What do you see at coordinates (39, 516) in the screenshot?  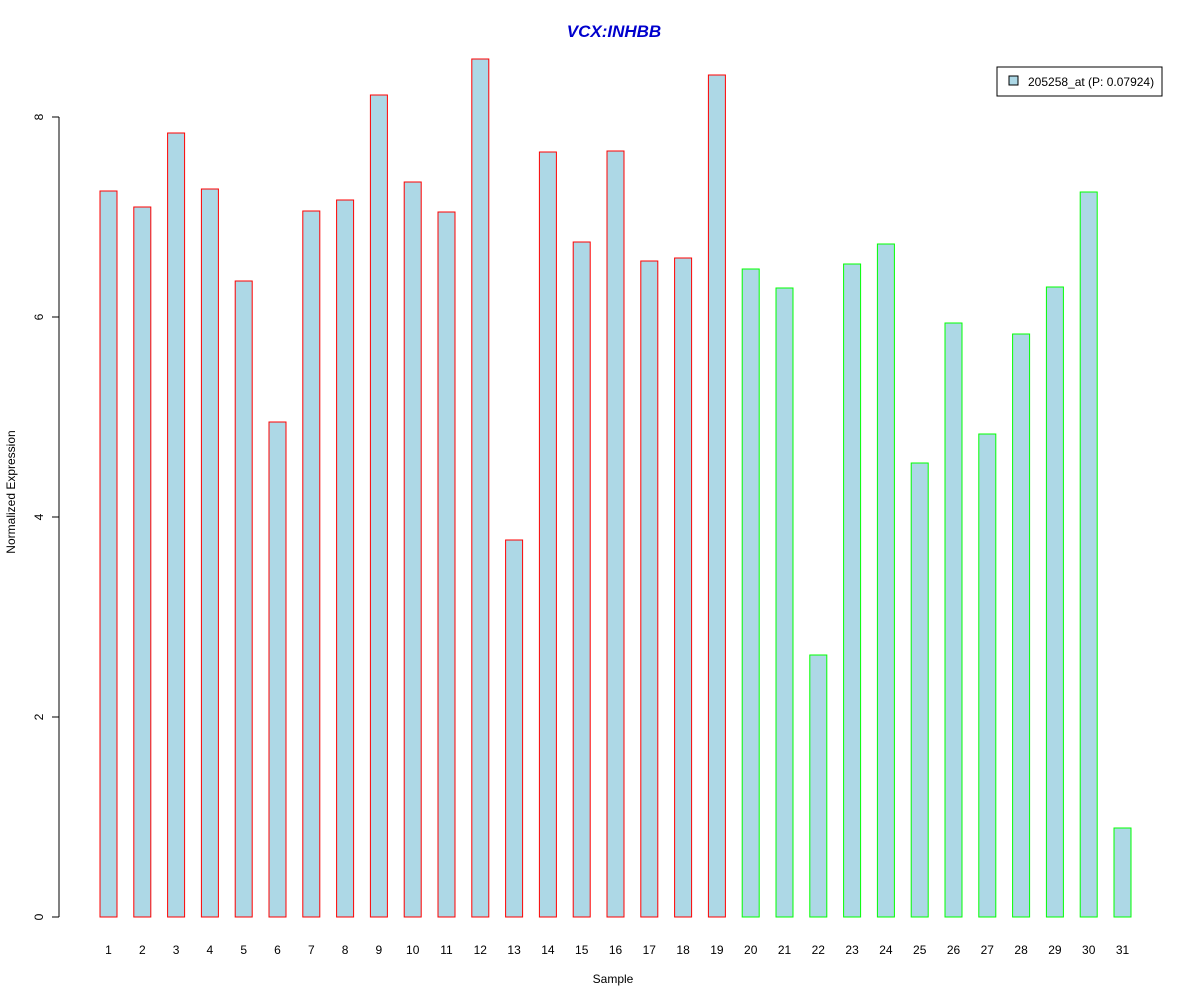 I see `y-tick-label: 4` at bounding box center [39, 516].